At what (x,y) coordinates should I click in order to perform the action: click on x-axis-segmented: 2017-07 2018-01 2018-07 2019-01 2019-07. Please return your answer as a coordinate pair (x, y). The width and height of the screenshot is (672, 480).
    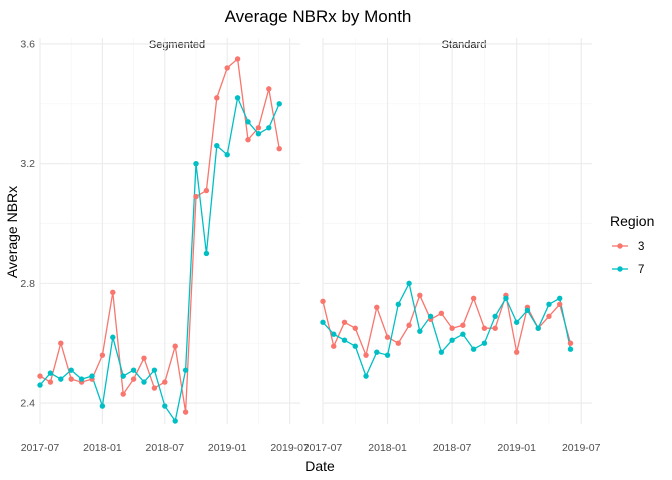
    Looking at the image, I should click on (165, 448).